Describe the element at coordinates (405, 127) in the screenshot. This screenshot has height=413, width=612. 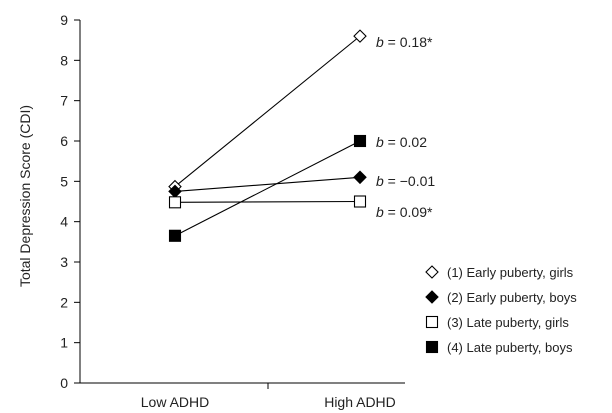
I see `annotations: b = 0.18*b = 0.02b = −0.01b = 0.09*` at that location.